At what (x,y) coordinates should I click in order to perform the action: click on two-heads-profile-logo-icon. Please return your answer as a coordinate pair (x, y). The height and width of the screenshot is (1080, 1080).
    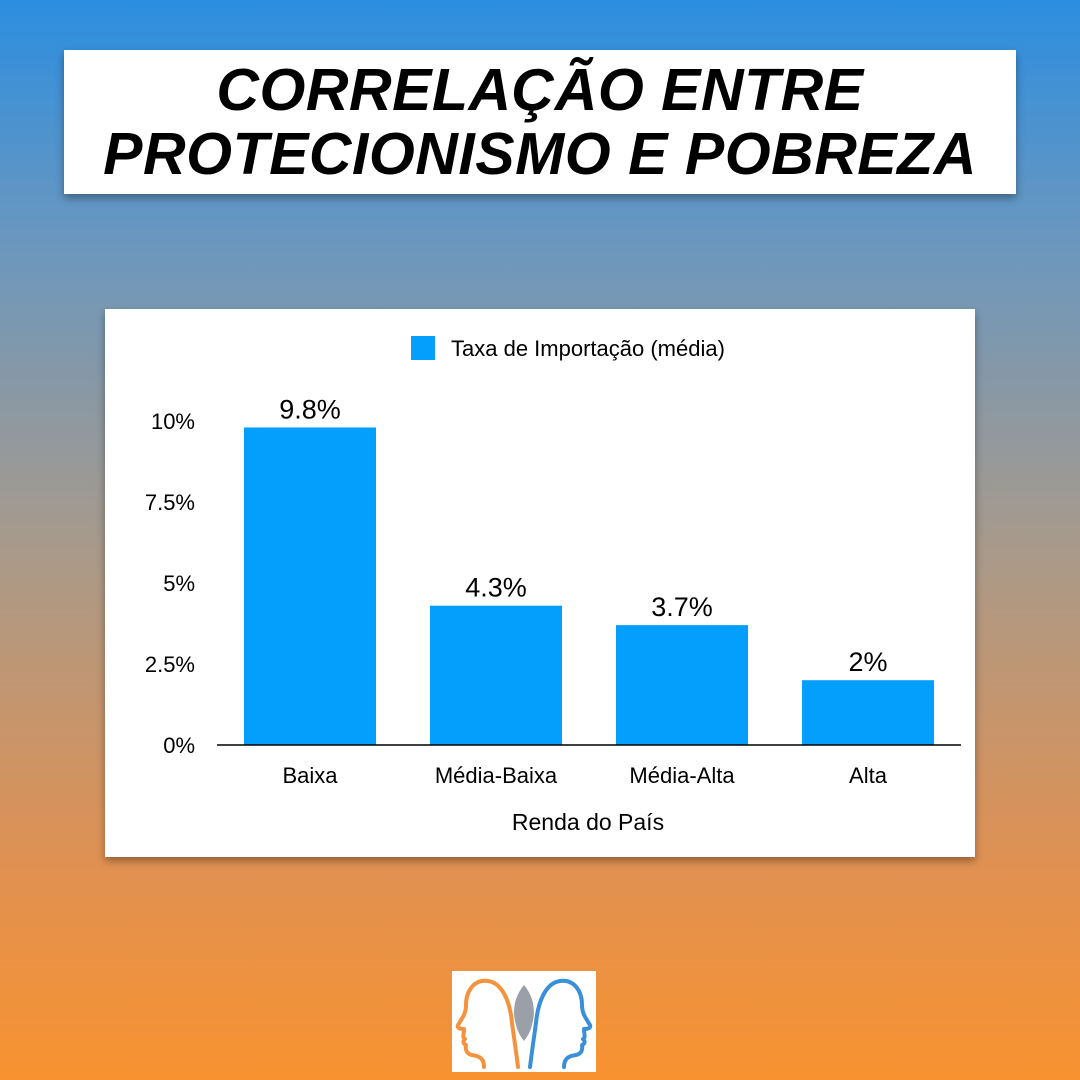
    Looking at the image, I should click on (524, 1023).